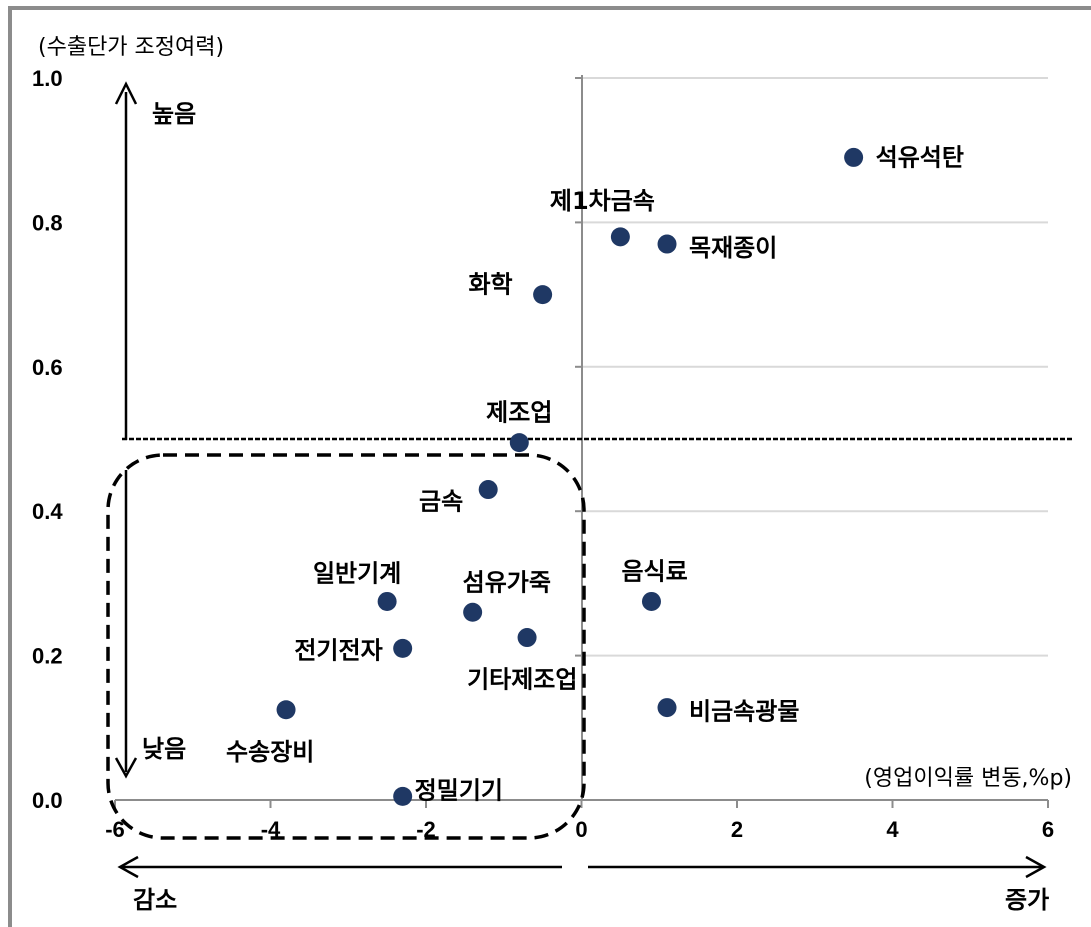 The height and width of the screenshot is (927, 1091). I want to click on data-label: 기타제조업, so click(522, 680).